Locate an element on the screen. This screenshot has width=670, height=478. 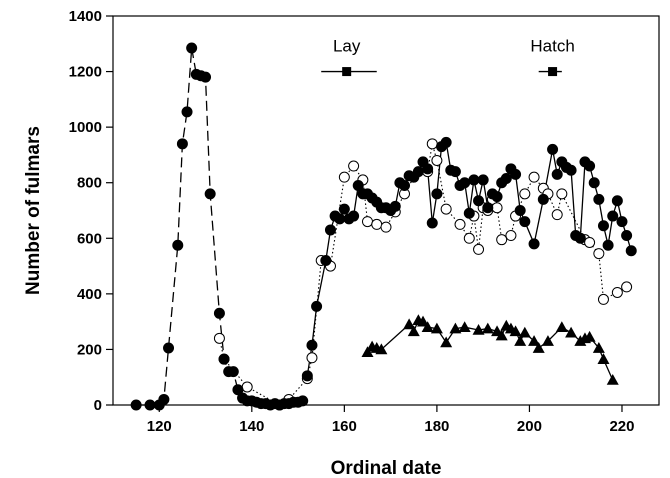
y-tick-label: 600 is located at coordinates (89, 238).